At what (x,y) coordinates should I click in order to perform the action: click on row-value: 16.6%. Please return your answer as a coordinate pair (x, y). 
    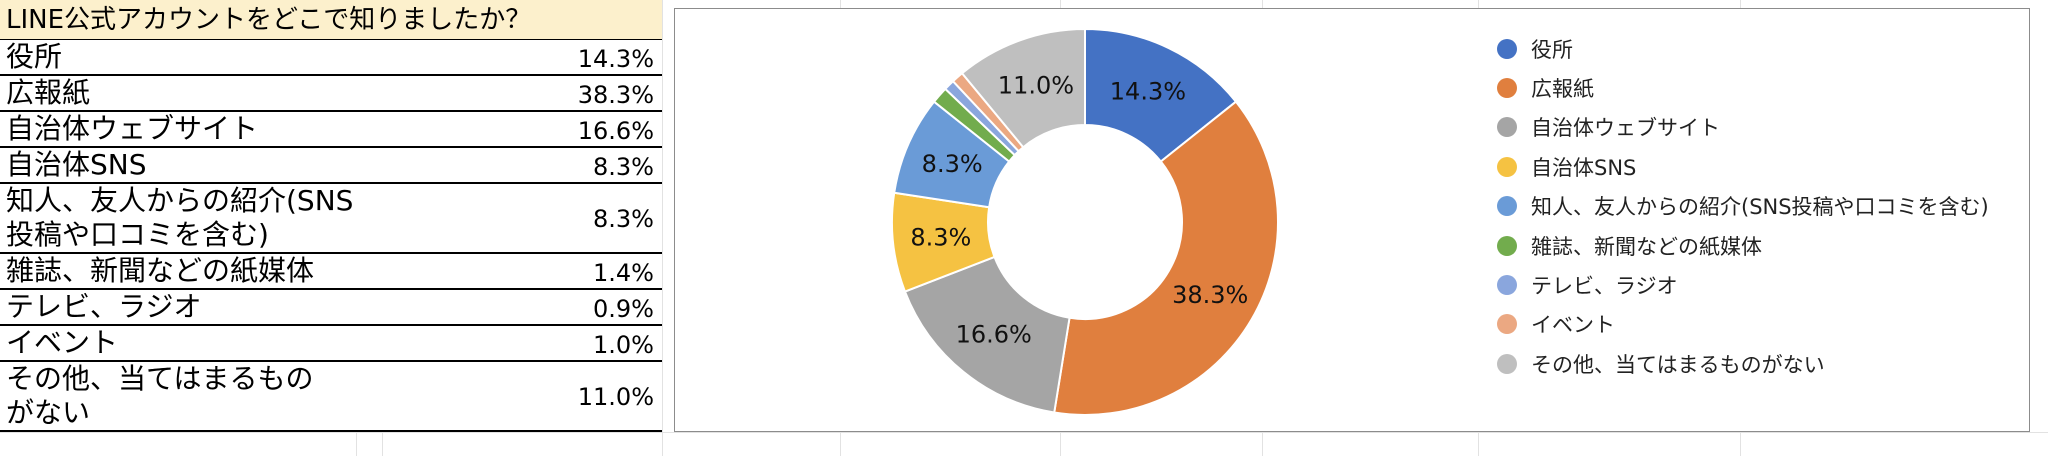
    Looking at the image, I should click on (615, 131).